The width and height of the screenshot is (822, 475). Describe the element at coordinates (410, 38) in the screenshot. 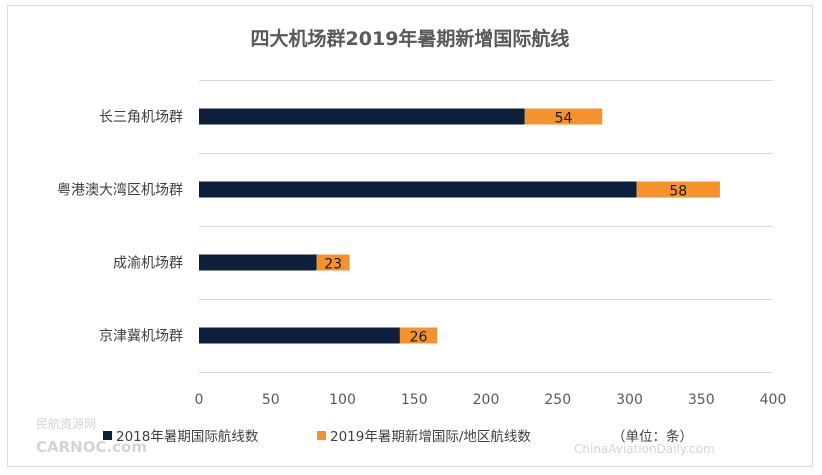

I see `chart-title: 四大机场群2019年暑期新增国际航线` at that location.